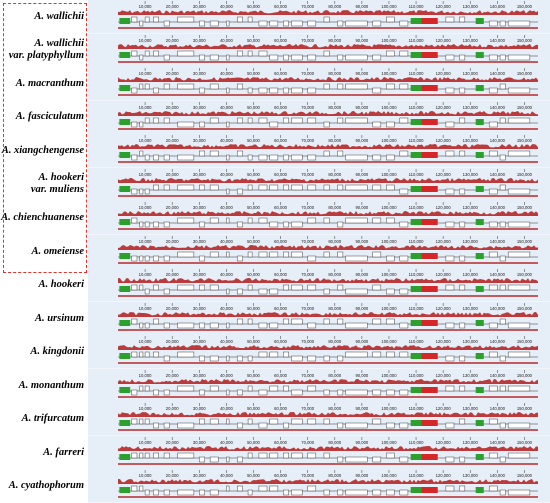 The image size is (550, 503). What do you see at coordinates (334, 140) in the screenshot?
I see `axis-tick-label: 80,000` at bounding box center [334, 140].